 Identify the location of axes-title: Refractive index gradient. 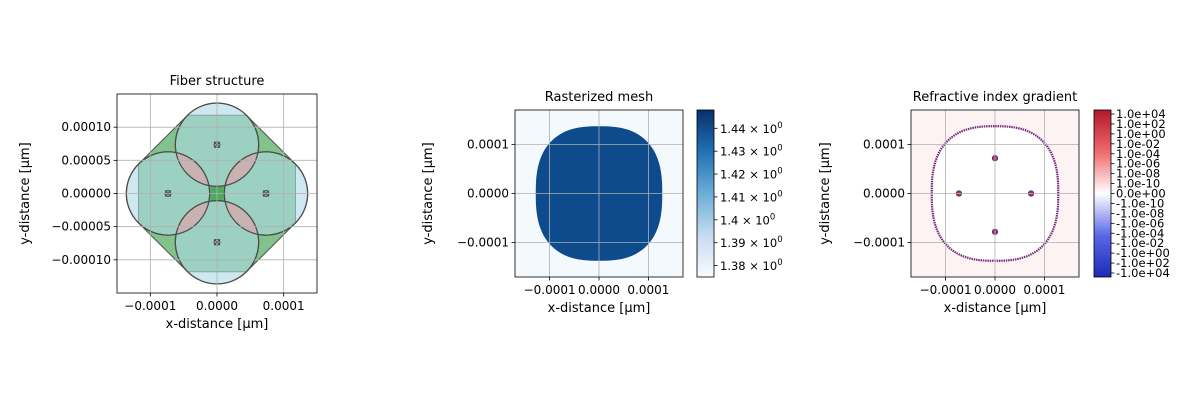
(995, 97).